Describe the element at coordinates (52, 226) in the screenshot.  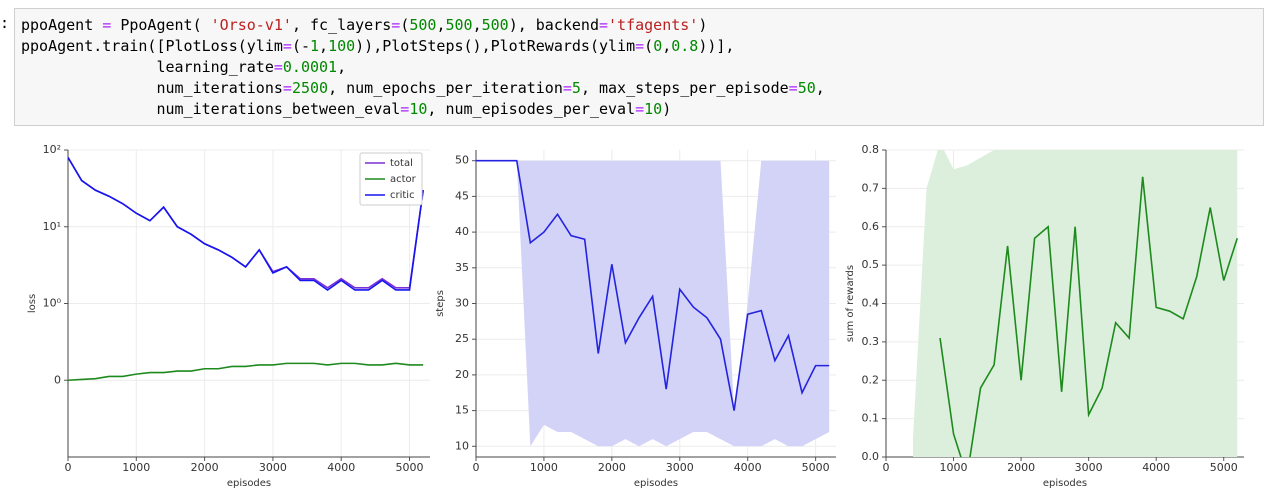
I see `y-tick-label: 10¹` at that location.